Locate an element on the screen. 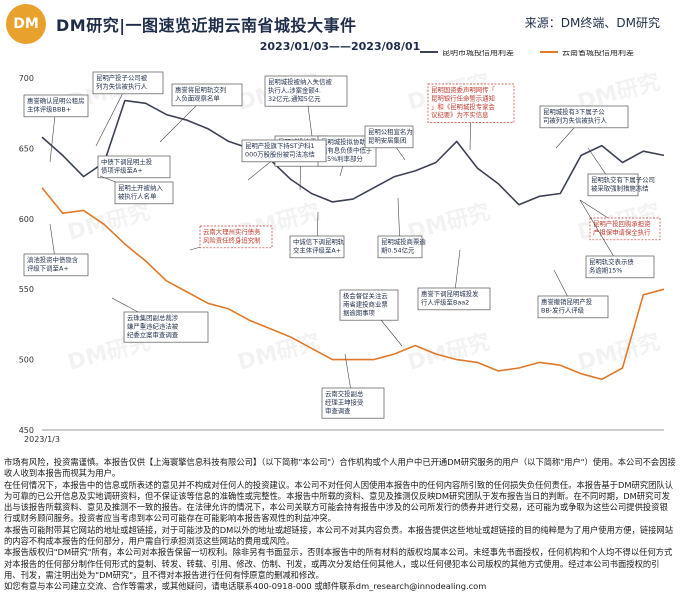 The image size is (680, 600). annotation-text: 入负面观察名单 is located at coordinates (197, 97).